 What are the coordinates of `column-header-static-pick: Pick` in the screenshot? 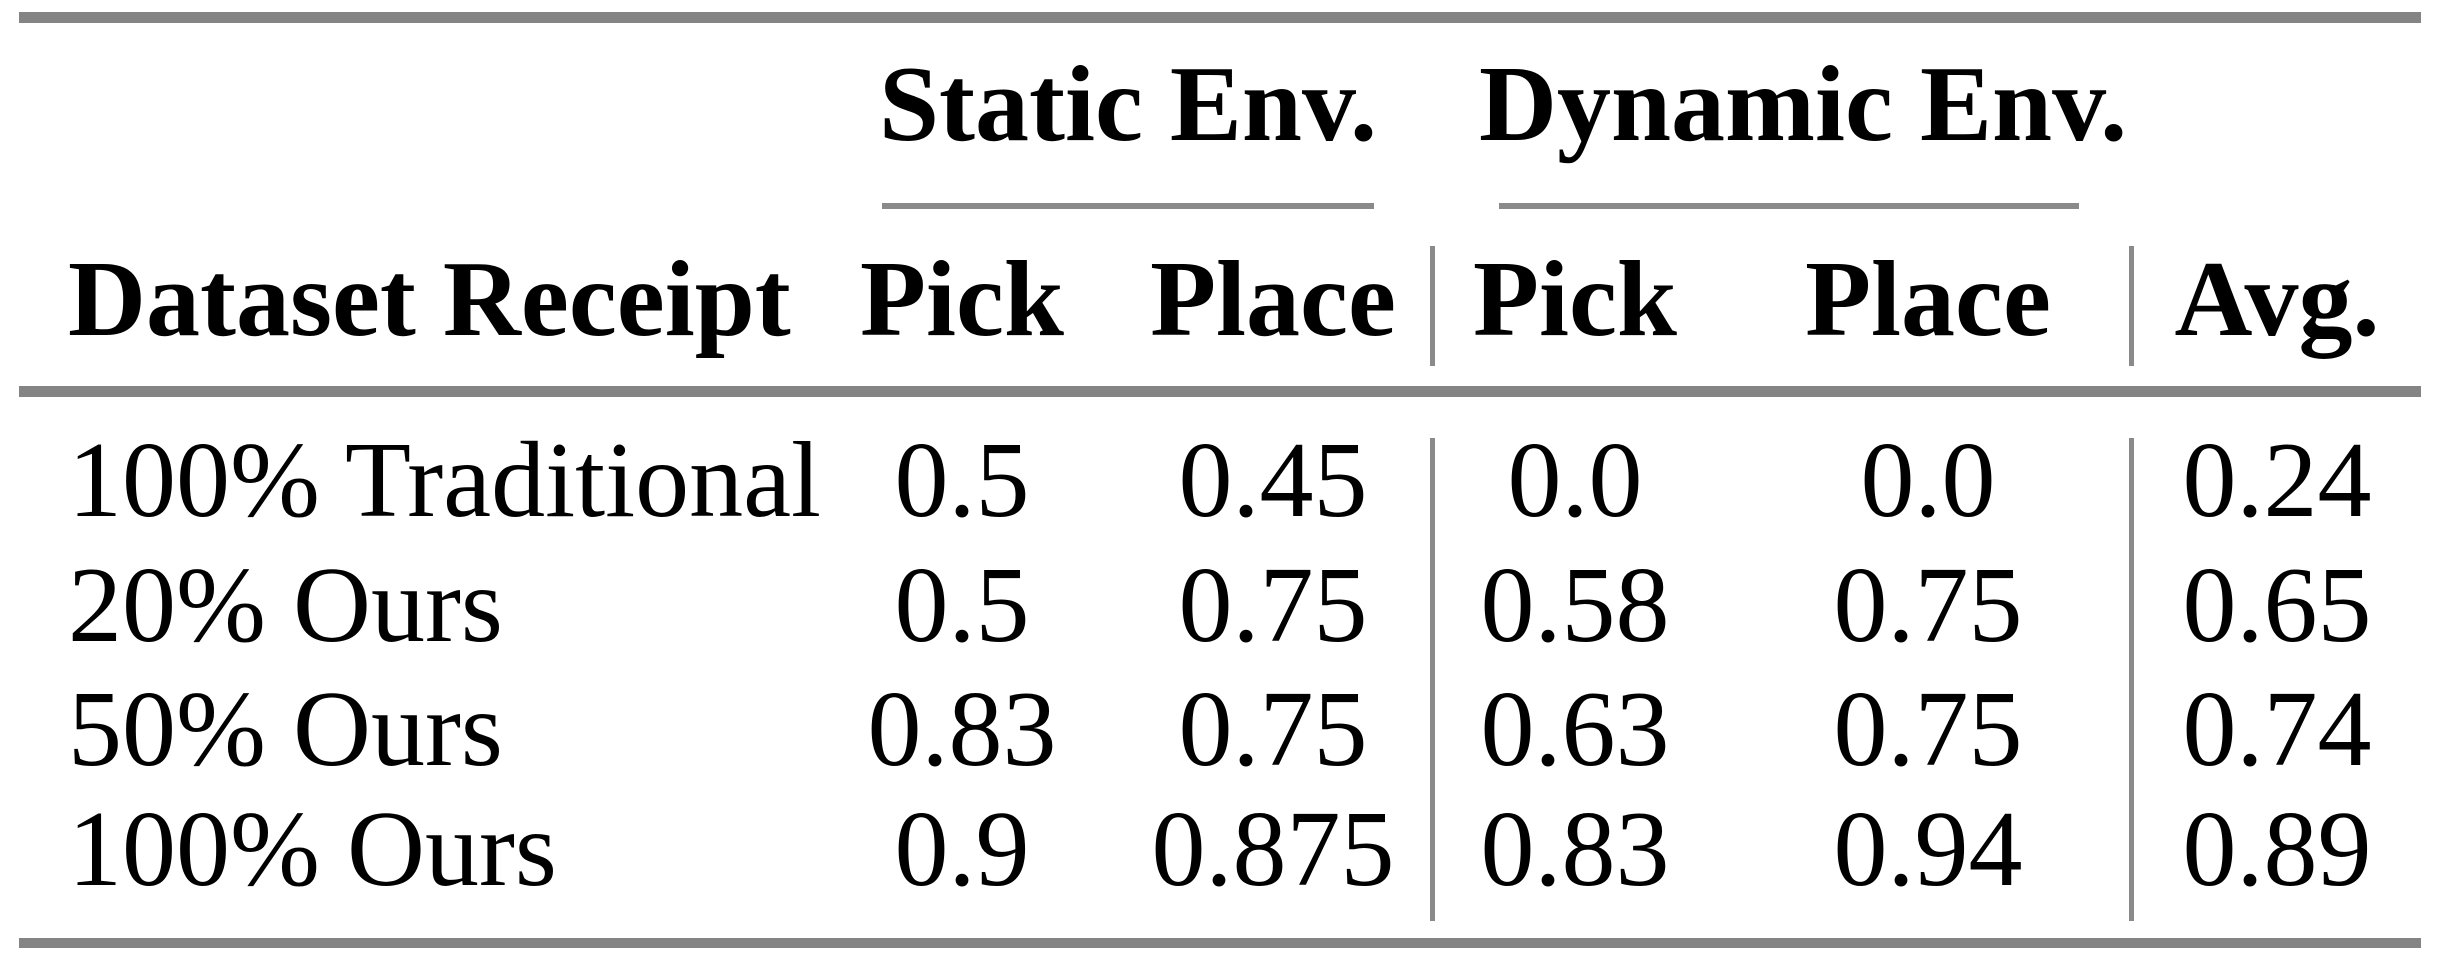 It's located at (962, 299).